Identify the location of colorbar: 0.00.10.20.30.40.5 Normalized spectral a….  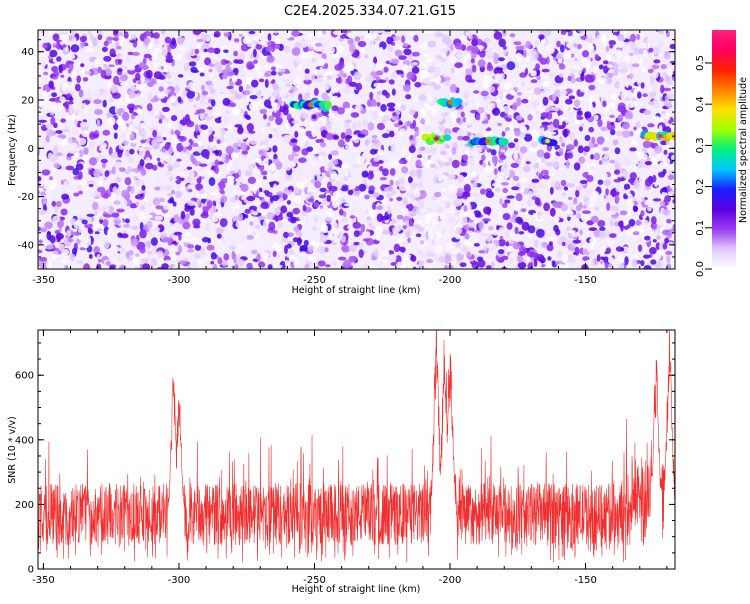
(722, 153).